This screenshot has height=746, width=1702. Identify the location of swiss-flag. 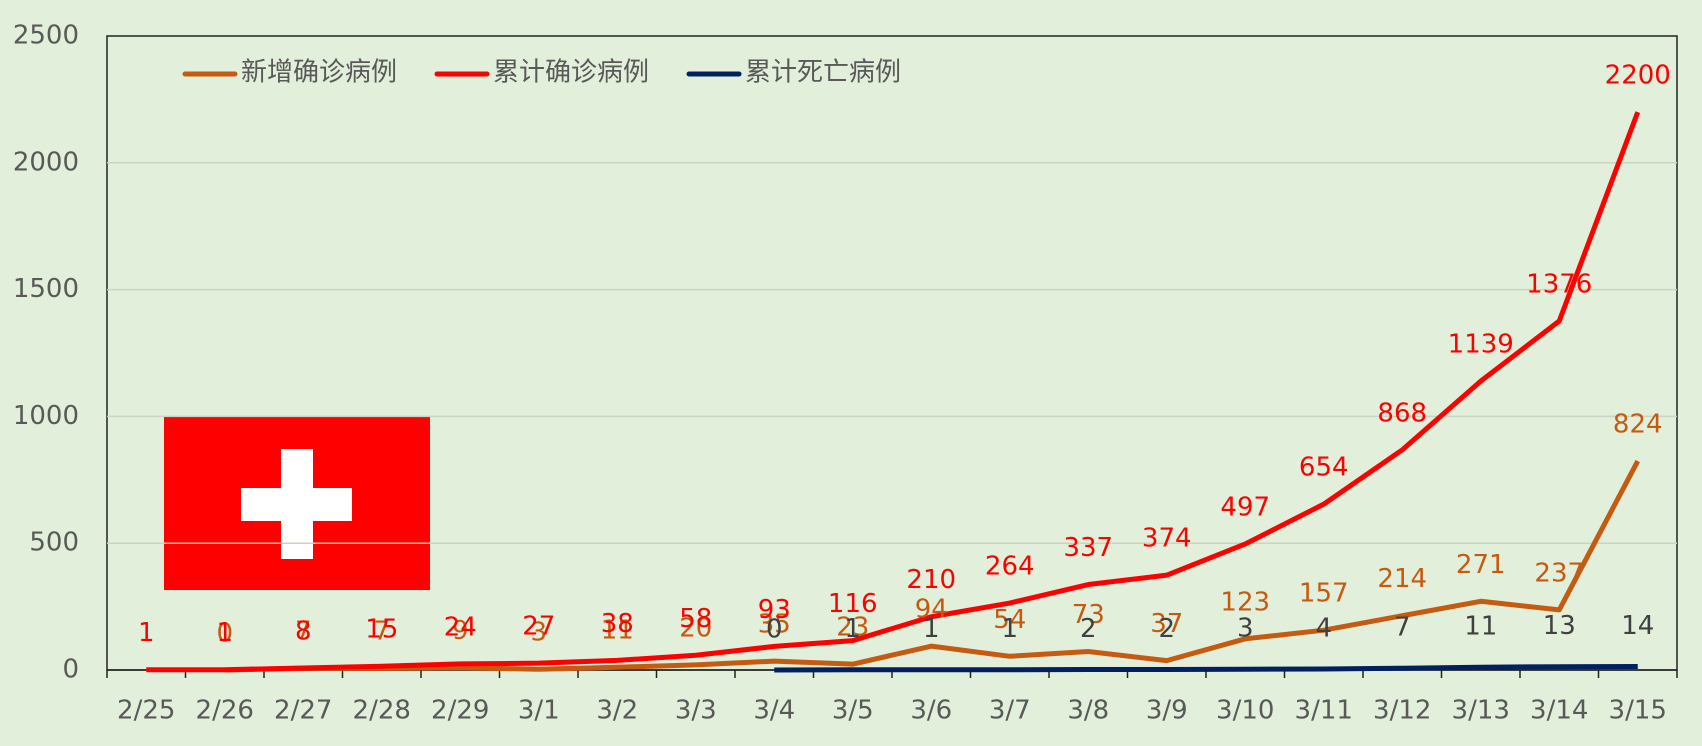
(297, 503).